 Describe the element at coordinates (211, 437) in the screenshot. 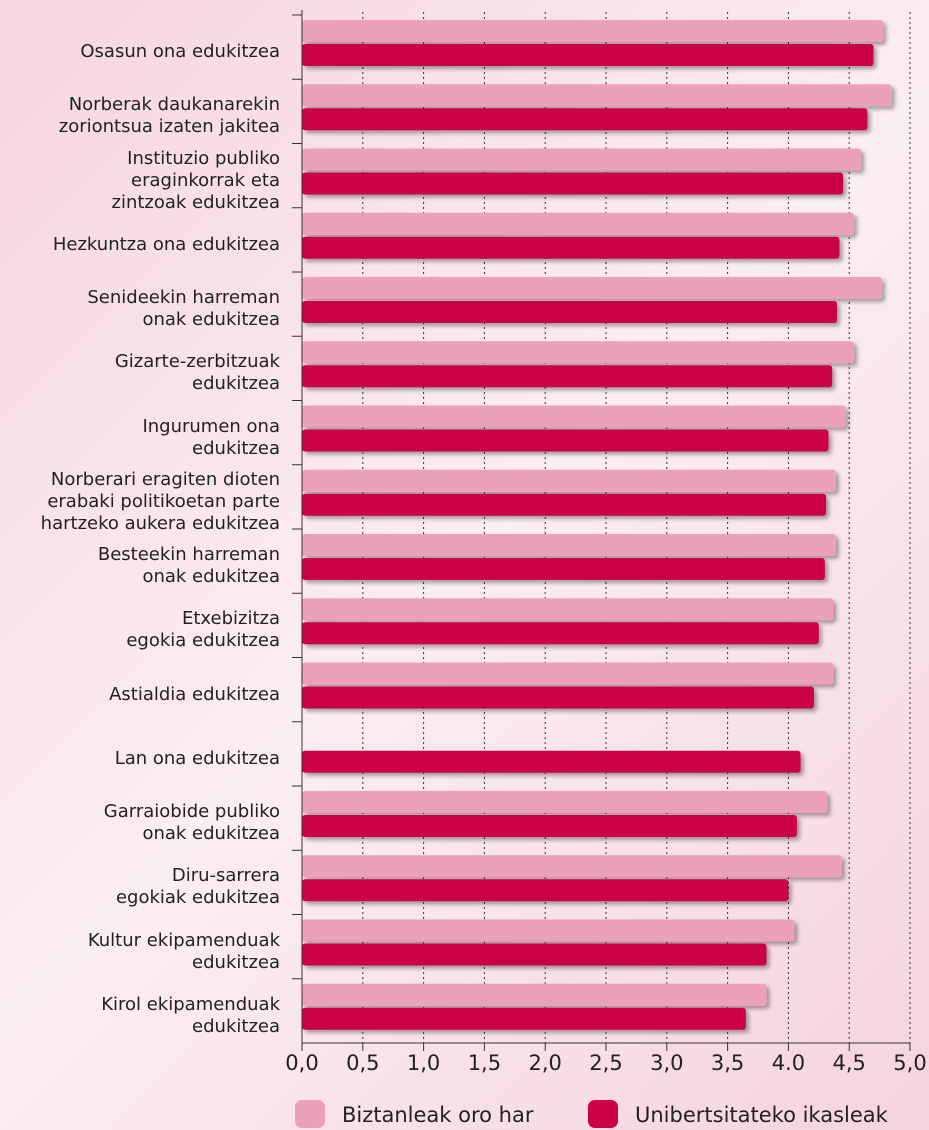

I see `y-tick-label: Ingurumen ona edukitzea` at that location.